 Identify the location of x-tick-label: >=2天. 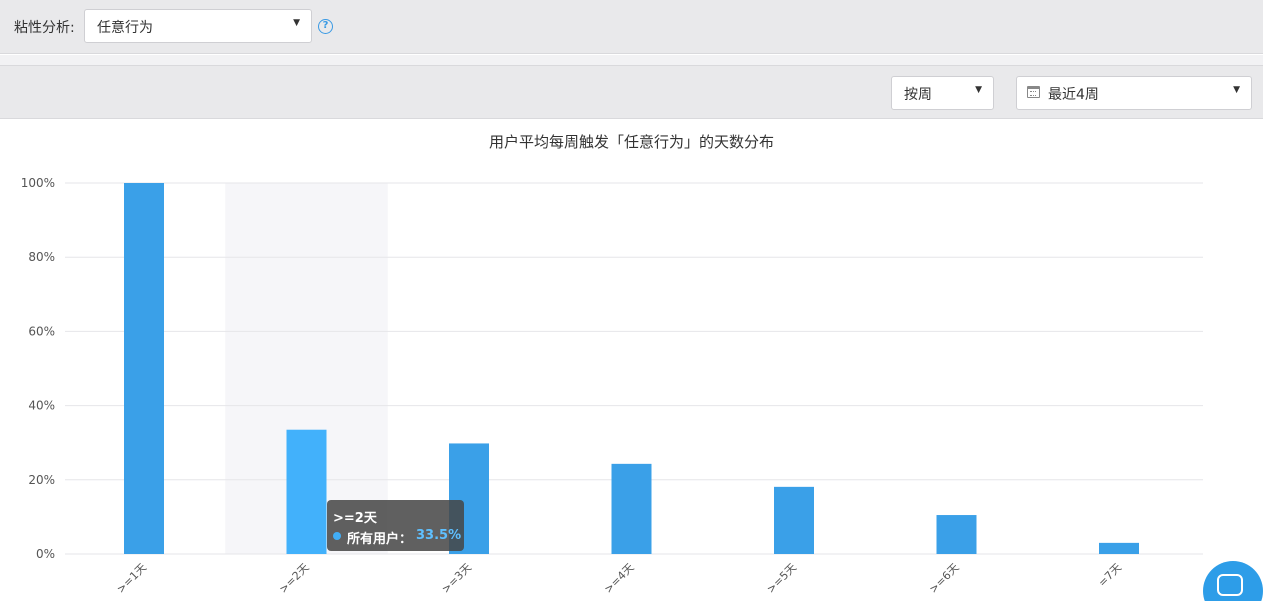
(294, 578).